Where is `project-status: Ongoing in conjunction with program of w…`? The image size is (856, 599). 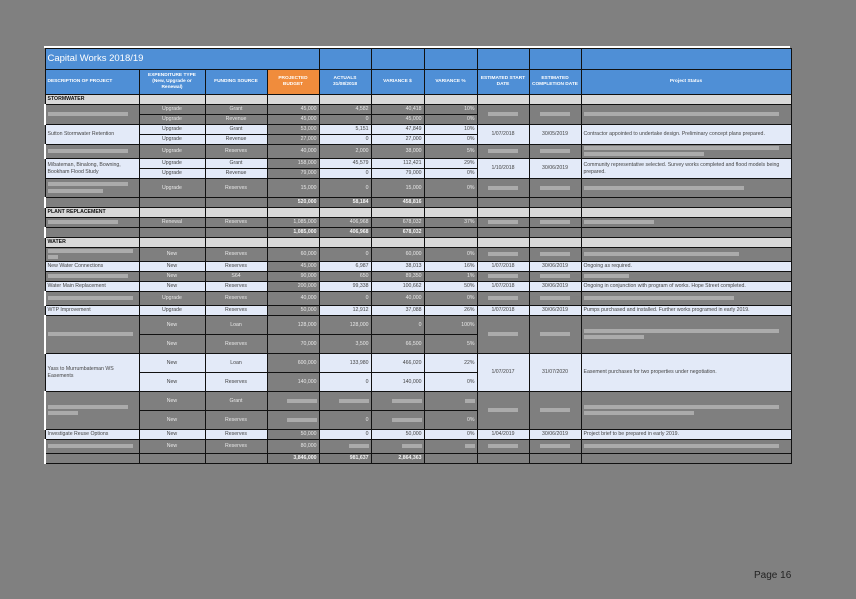
project-status: Ongoing in conjunction with program of w… is located at coordinates (686, 286).